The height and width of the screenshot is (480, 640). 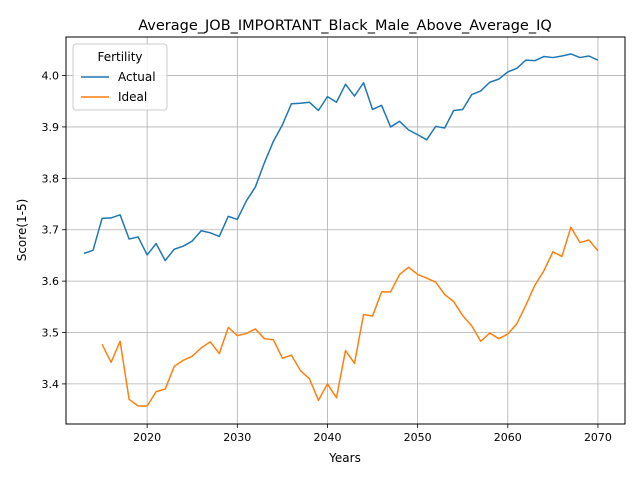 What do you see at coordinates (51, 281) in the screenshot?
I see `y-tick-label: 3.6` at bounding box center [51, 281].